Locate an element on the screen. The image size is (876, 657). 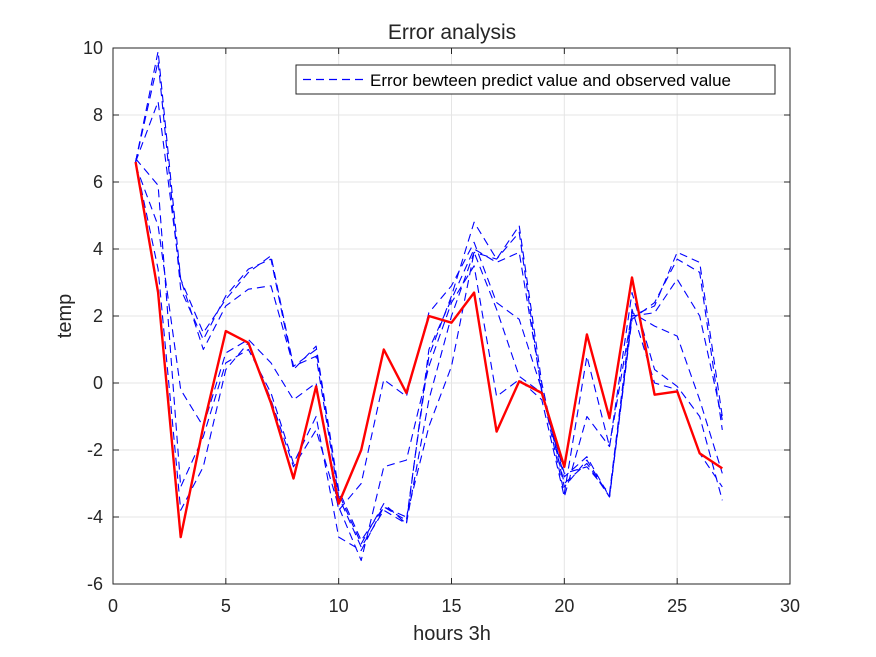
y-tick-label: 4 is located at coordinates (98, 249).